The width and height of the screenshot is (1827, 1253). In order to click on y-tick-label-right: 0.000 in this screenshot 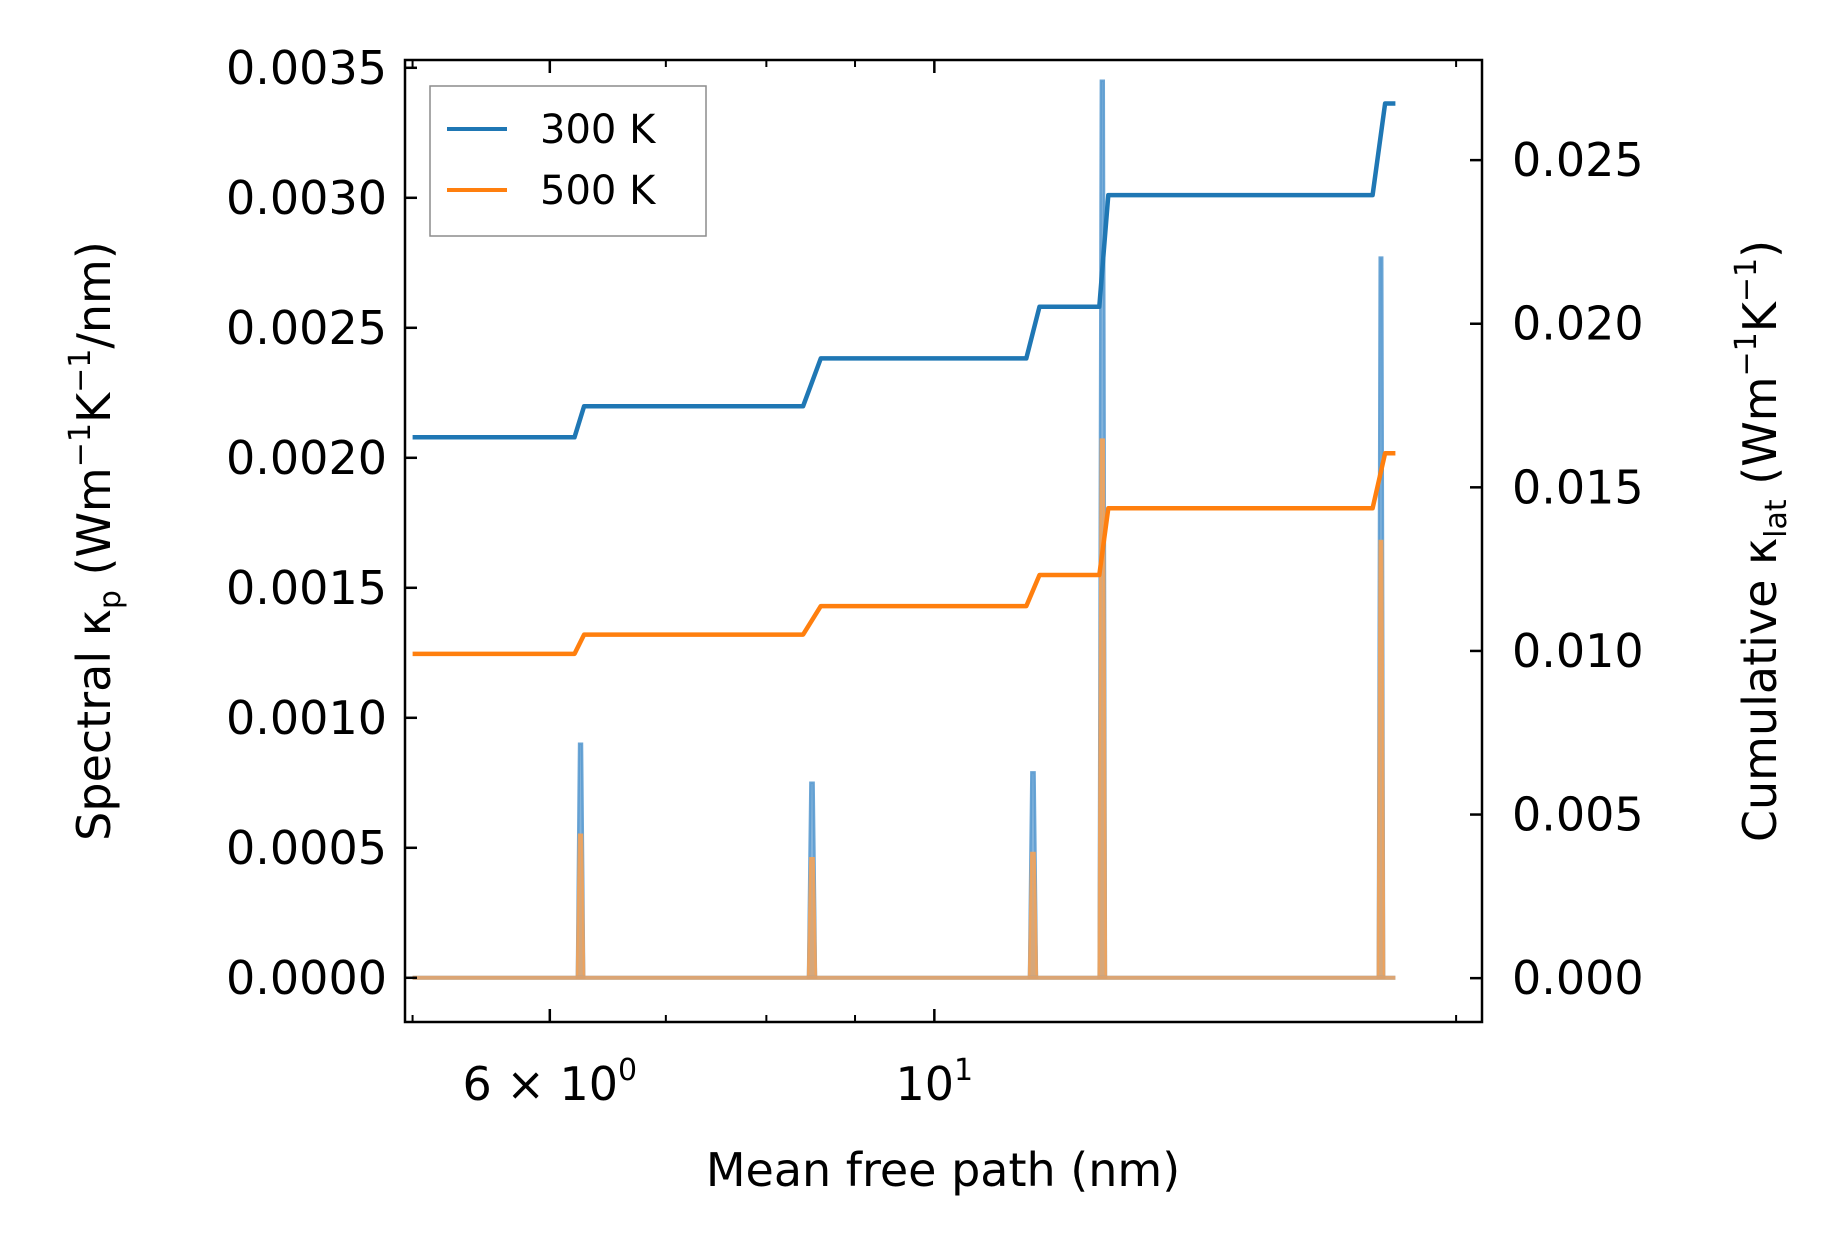, I will do `click(1578, 978)`.